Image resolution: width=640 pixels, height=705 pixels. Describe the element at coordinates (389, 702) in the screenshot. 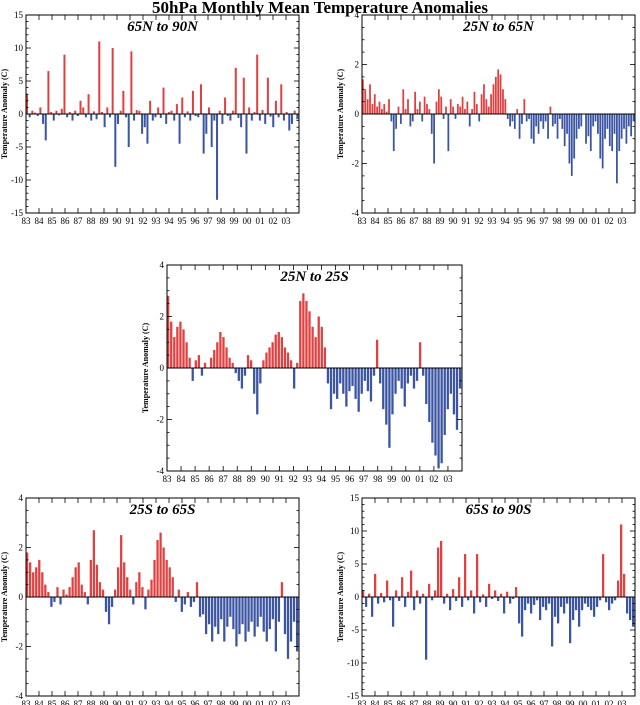

I see `x-tick-label: 85` at that location.